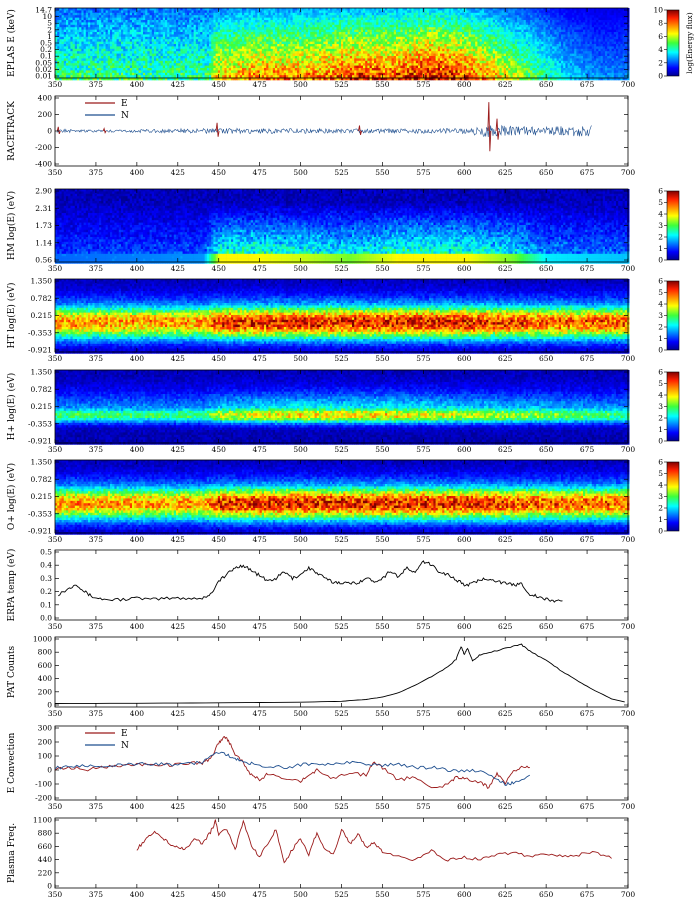  Describe the element at coordinates (45, 756) in the screenshot. I see `y-tick-label: 100` at that location.